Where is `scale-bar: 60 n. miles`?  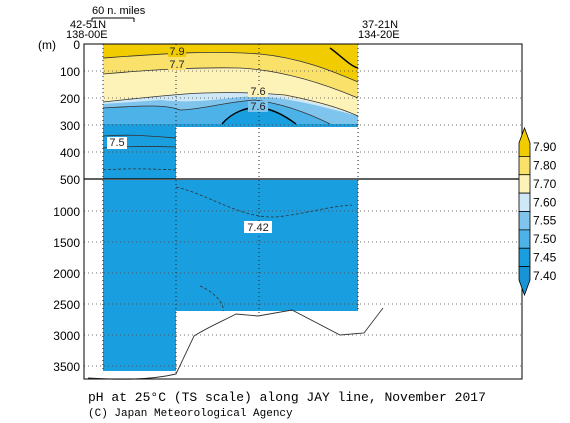
scale-bar: 60 n. miles is located at coordinates (118, 13).